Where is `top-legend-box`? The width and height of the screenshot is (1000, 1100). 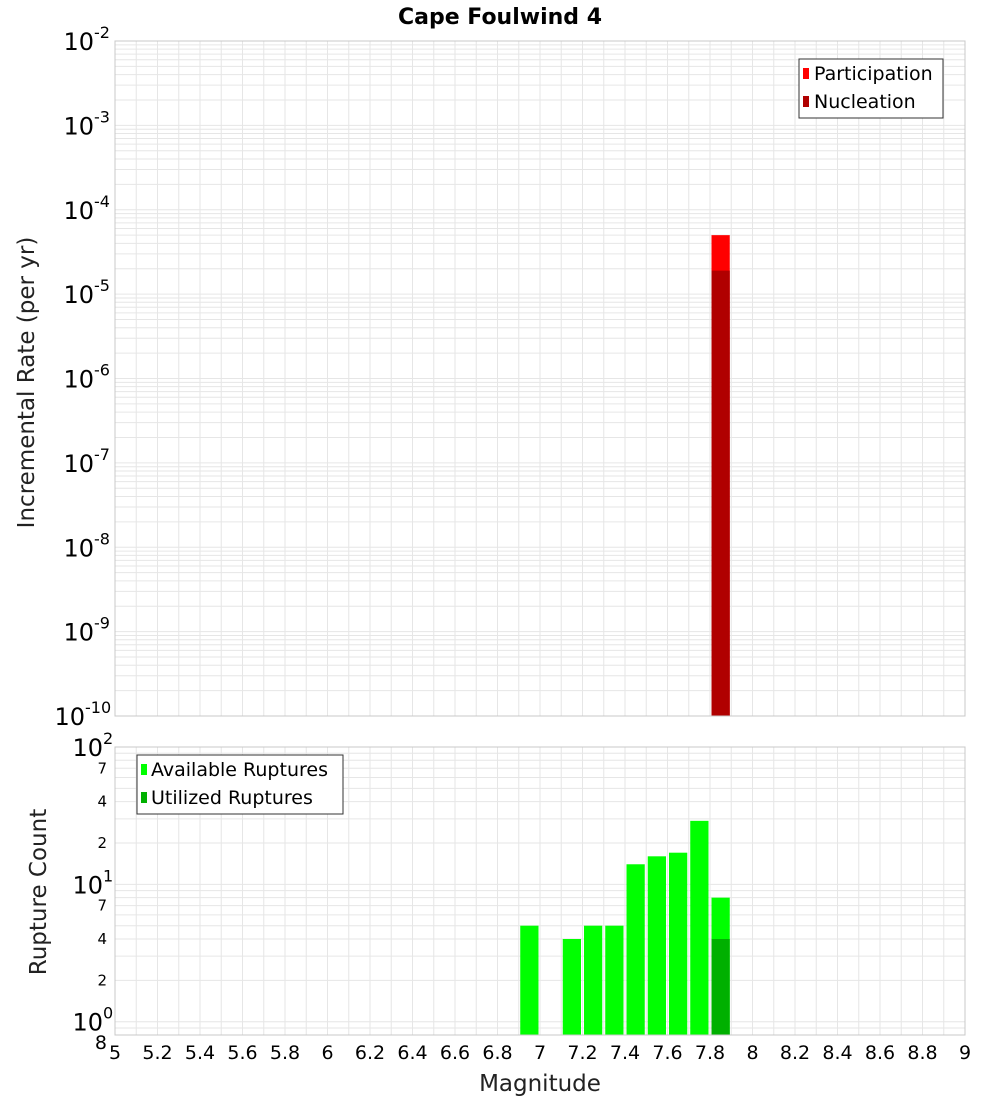
top-legend-box is located at coordinates (871, 88).